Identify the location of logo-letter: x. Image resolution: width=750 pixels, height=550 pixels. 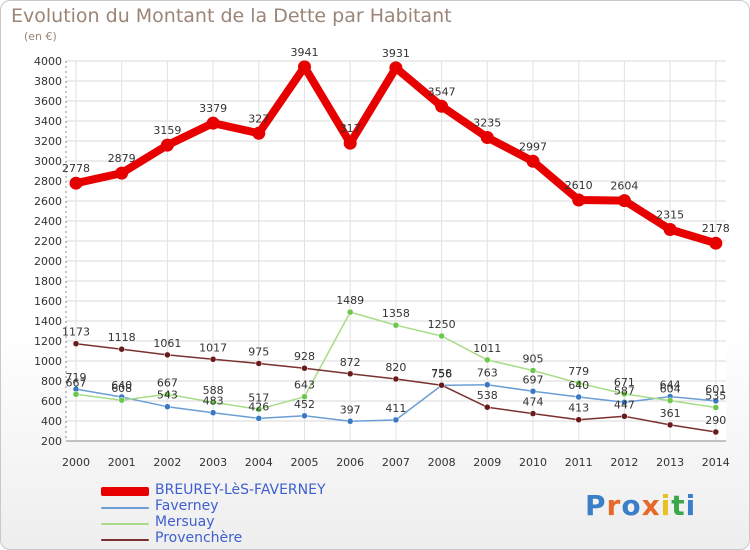
(651, 505).